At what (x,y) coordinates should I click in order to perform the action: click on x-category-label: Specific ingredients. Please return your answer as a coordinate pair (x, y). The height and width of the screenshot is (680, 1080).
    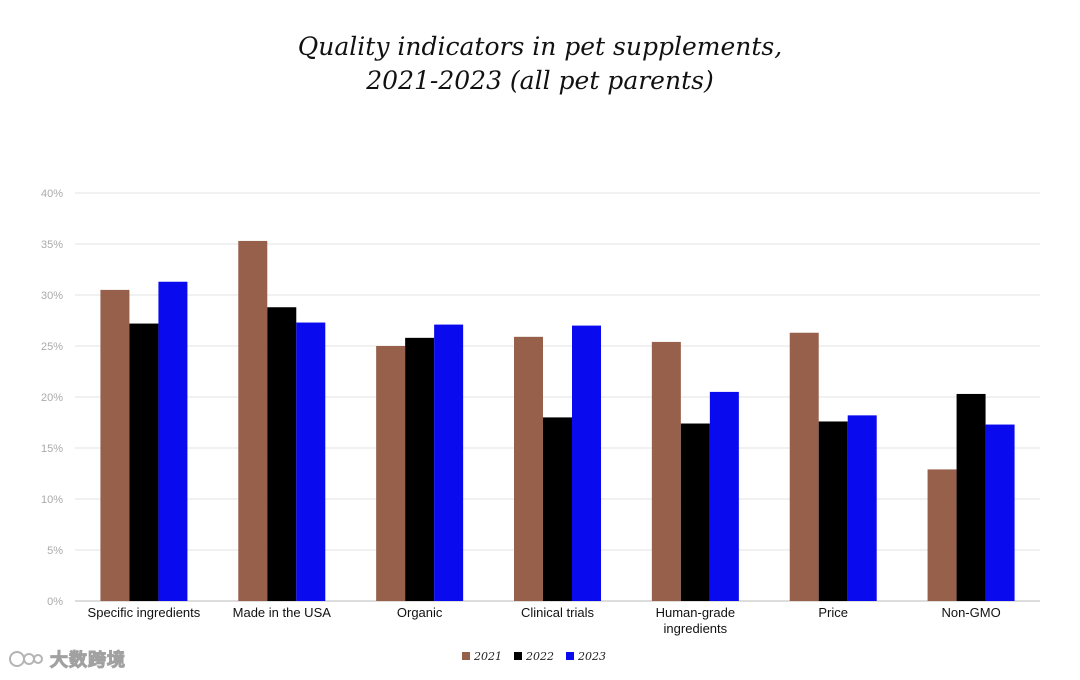
    Looking at the image, I should click on (144, 612).